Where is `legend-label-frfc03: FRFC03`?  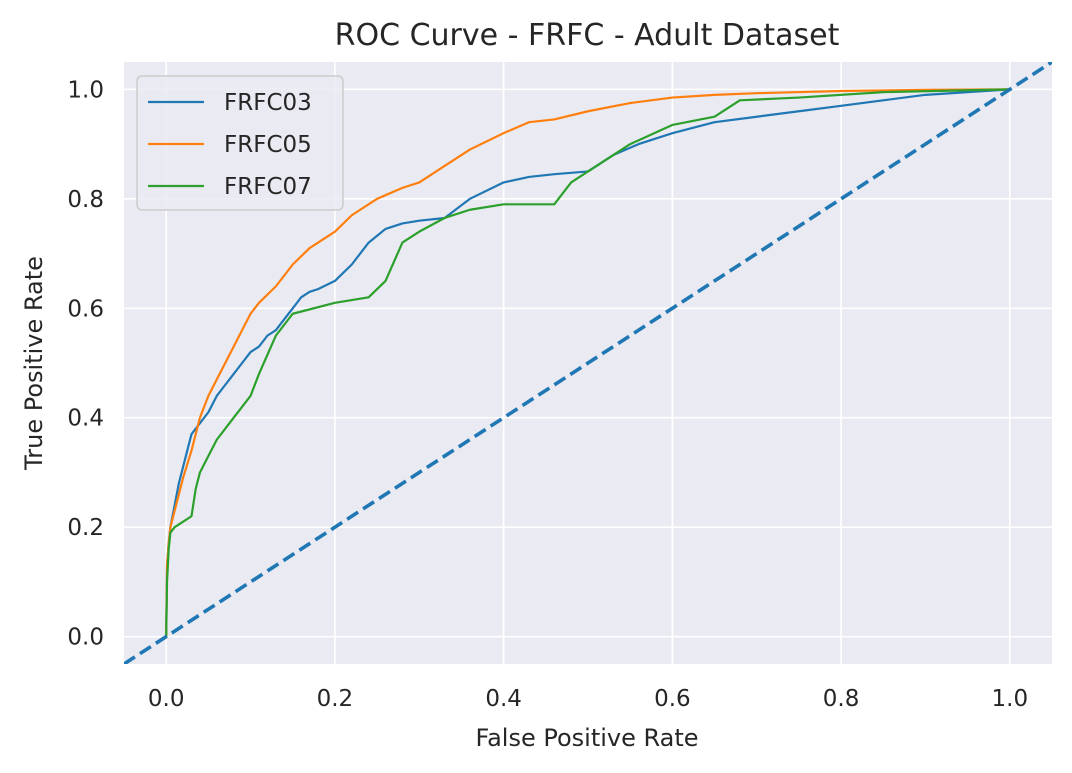 legend-label-frfc03: FRFC03 is located at coordinates (268, 103).